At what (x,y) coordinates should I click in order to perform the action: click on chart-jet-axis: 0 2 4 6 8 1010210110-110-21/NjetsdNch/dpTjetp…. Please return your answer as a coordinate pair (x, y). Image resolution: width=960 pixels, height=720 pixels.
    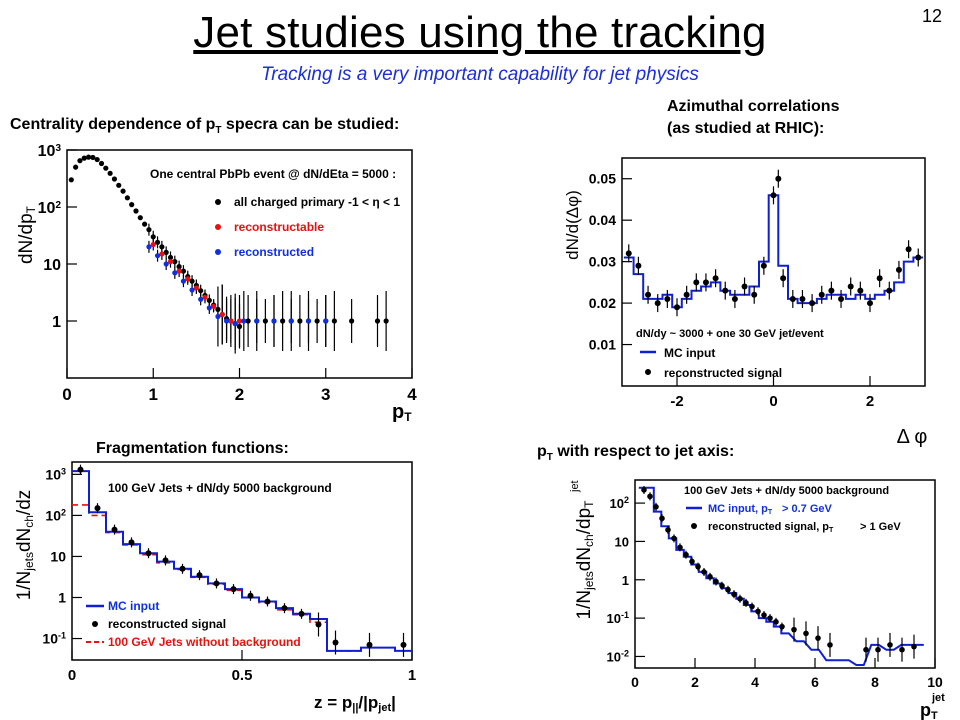
    Looking at the image, I should click on (757, 599).